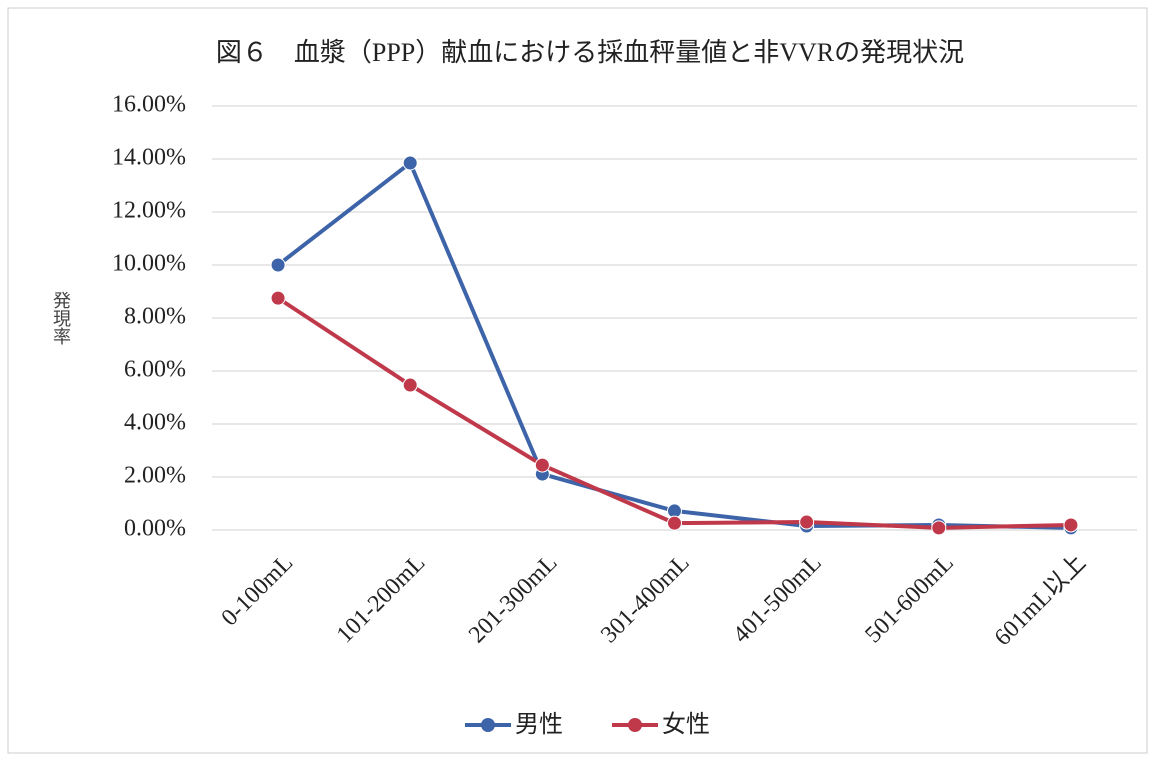 The width and height of the screenshot is (1155, 761). I want to click on y-tick-label: 8.00%, so click(155, 317).